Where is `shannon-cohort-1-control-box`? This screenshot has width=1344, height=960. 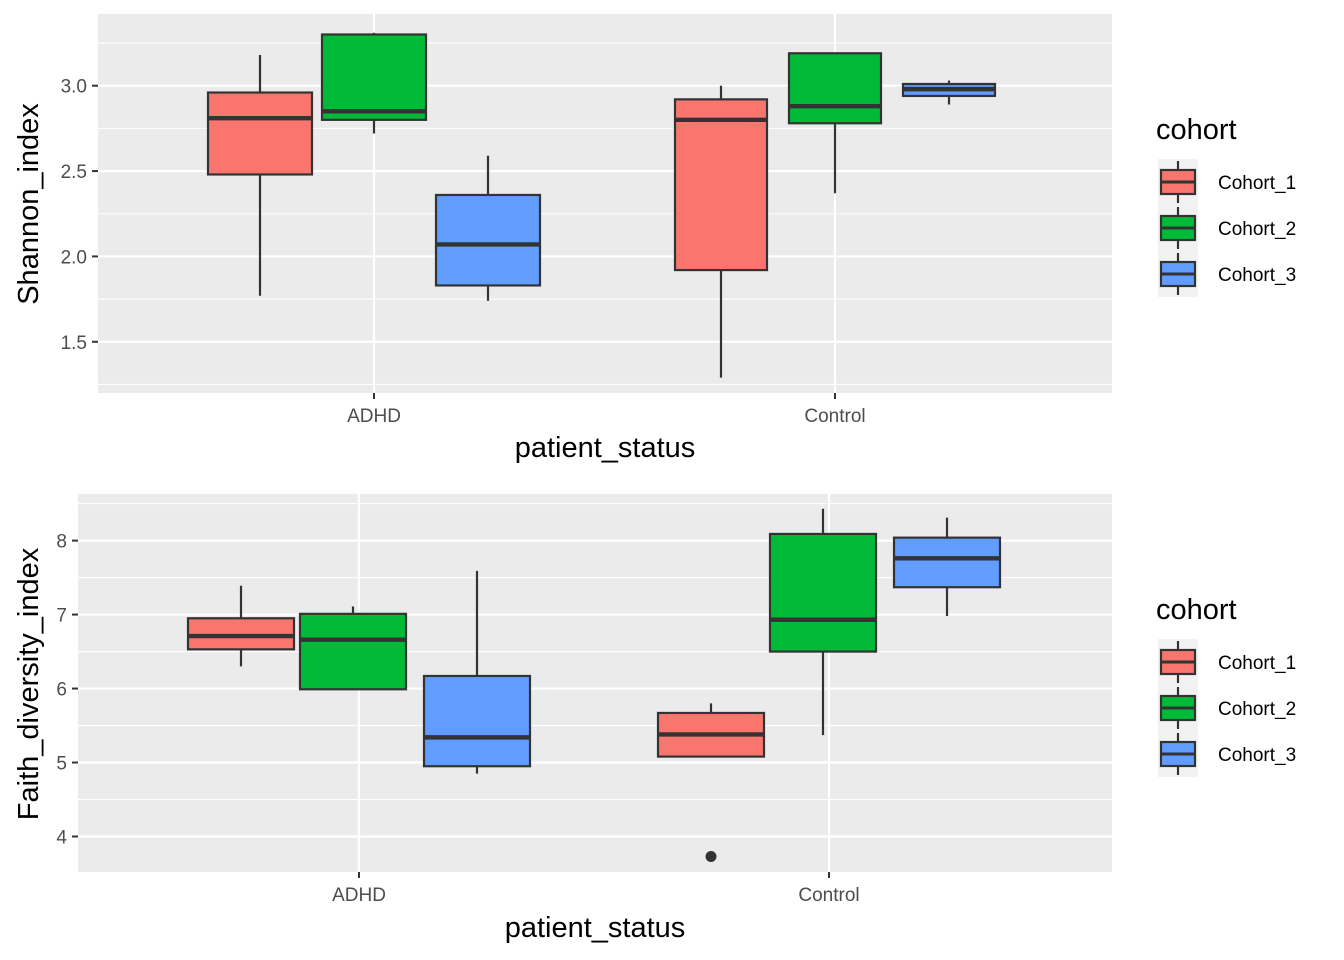
shannon-cohort-1-control-box is located at coordinates (721, 185).